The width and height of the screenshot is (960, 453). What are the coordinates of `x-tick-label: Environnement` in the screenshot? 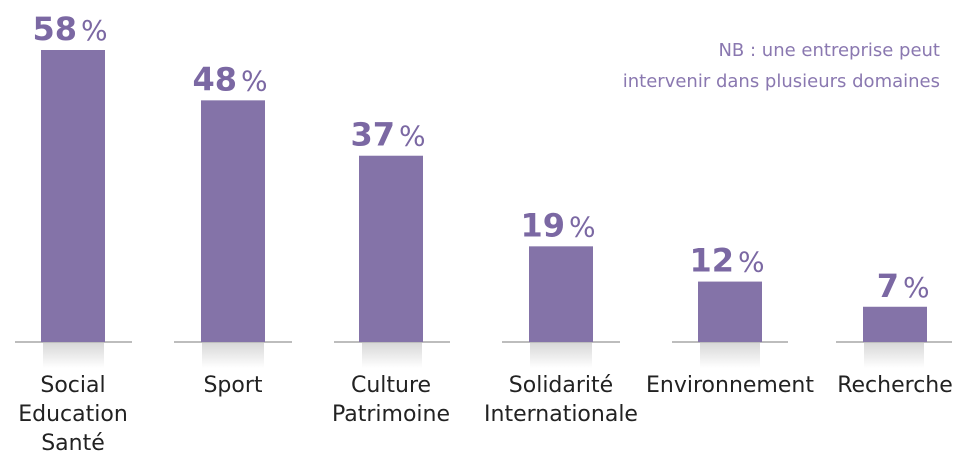 It's located at (730, 385).